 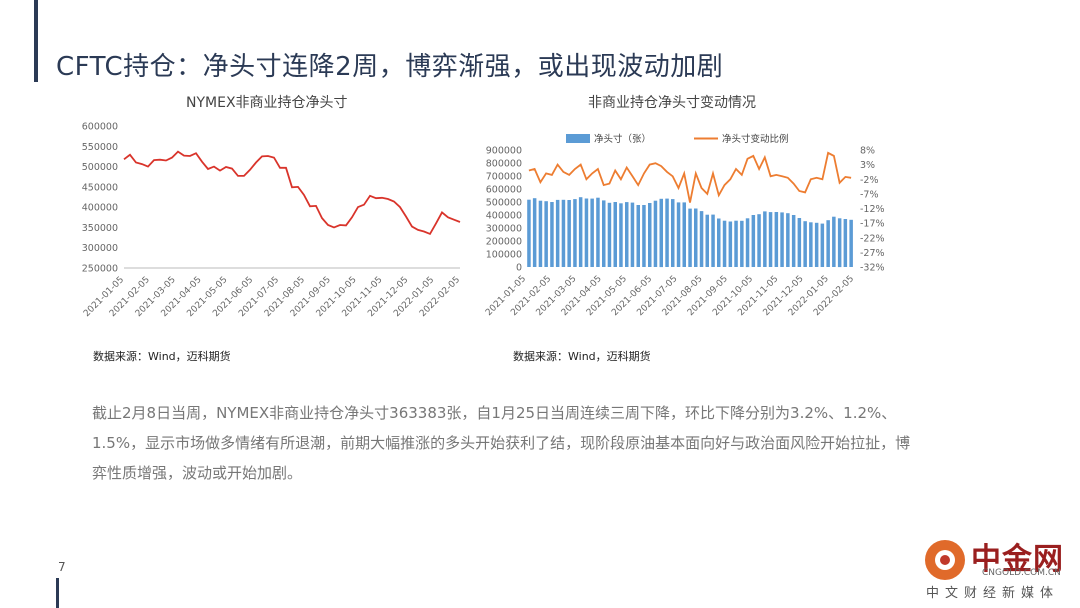 What do you see at coordinates (519, 268) in the screenshot?
I see `y-left-tick-label: 0` at bounding box center [519, 268].